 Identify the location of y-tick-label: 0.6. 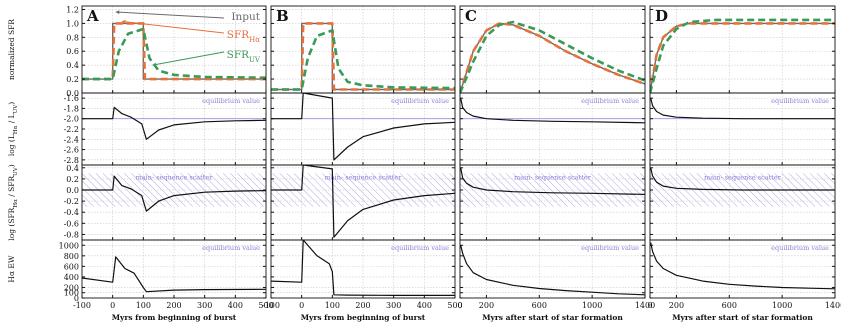
(72, 51).